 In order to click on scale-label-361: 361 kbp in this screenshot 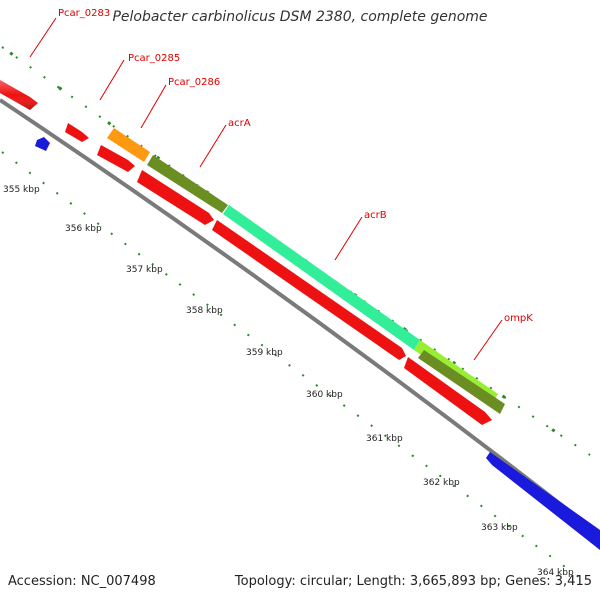, I will do `click(384, 439)`.